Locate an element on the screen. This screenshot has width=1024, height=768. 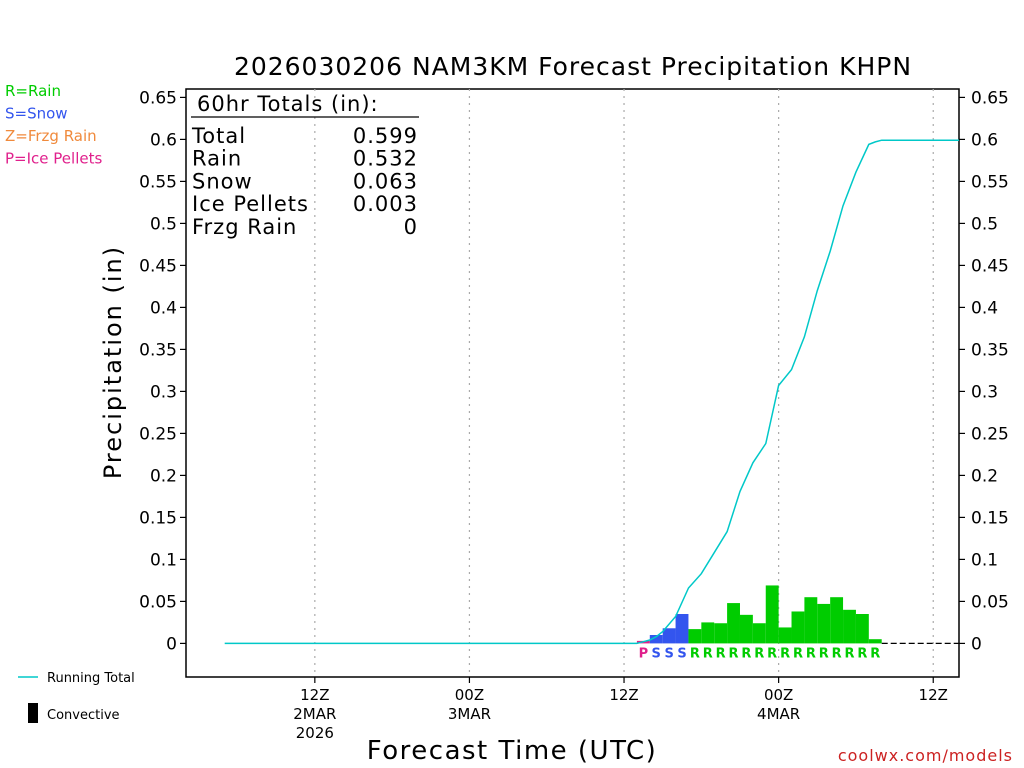
y-tick-label-left: 0.4 is located at coordinates (163, 308).